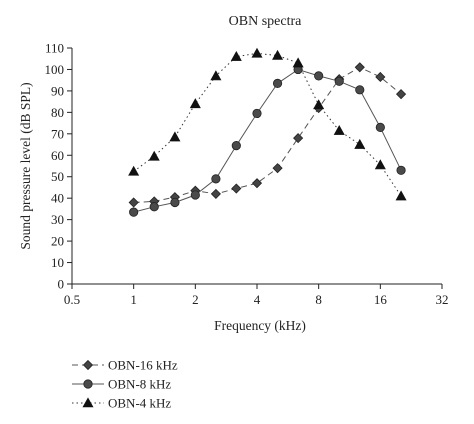 The height and width of the screenshot is (424, 474). What do you see at coordinates (88, 365) in the screenshot?
I see `legend-marker-diamond` at bounding box center [88, 365].